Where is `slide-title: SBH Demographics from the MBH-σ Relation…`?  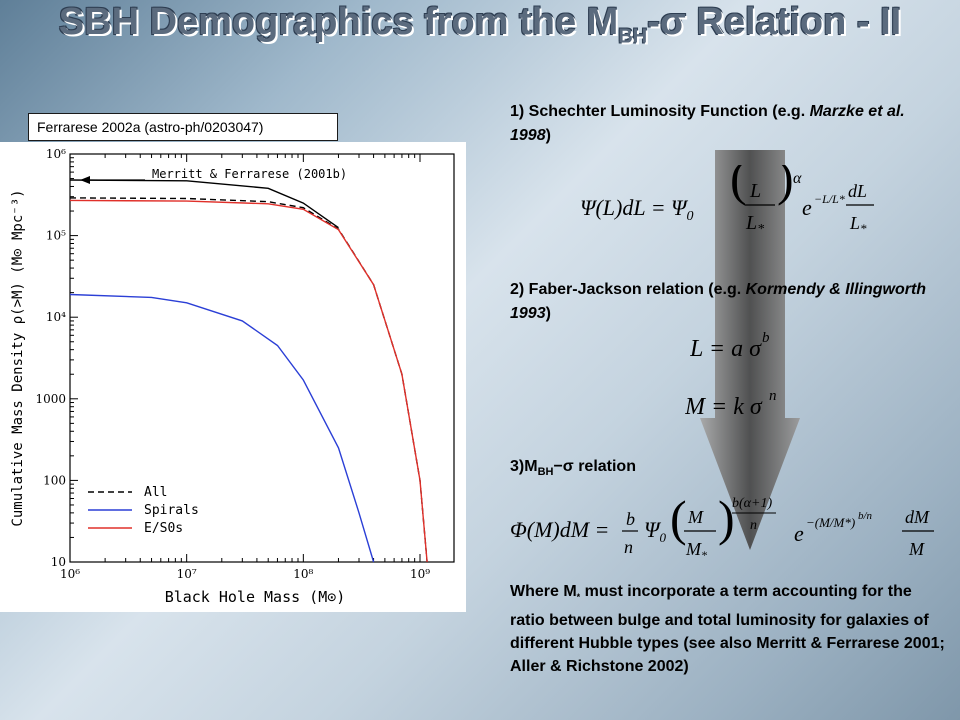 slide-title: SBH Demographics from the MBH-σ Relation… is located at coordinates (480, 29).